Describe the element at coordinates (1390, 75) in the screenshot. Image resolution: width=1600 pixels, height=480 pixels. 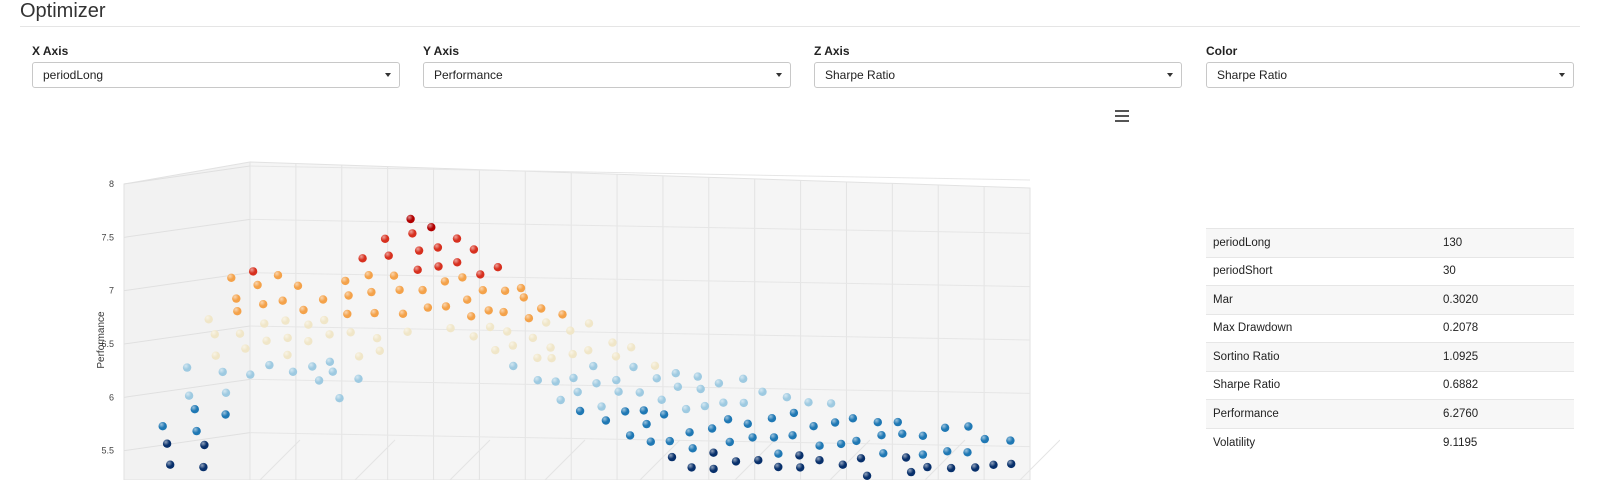
I see `color-select: Sharpe Ratio` at that location.